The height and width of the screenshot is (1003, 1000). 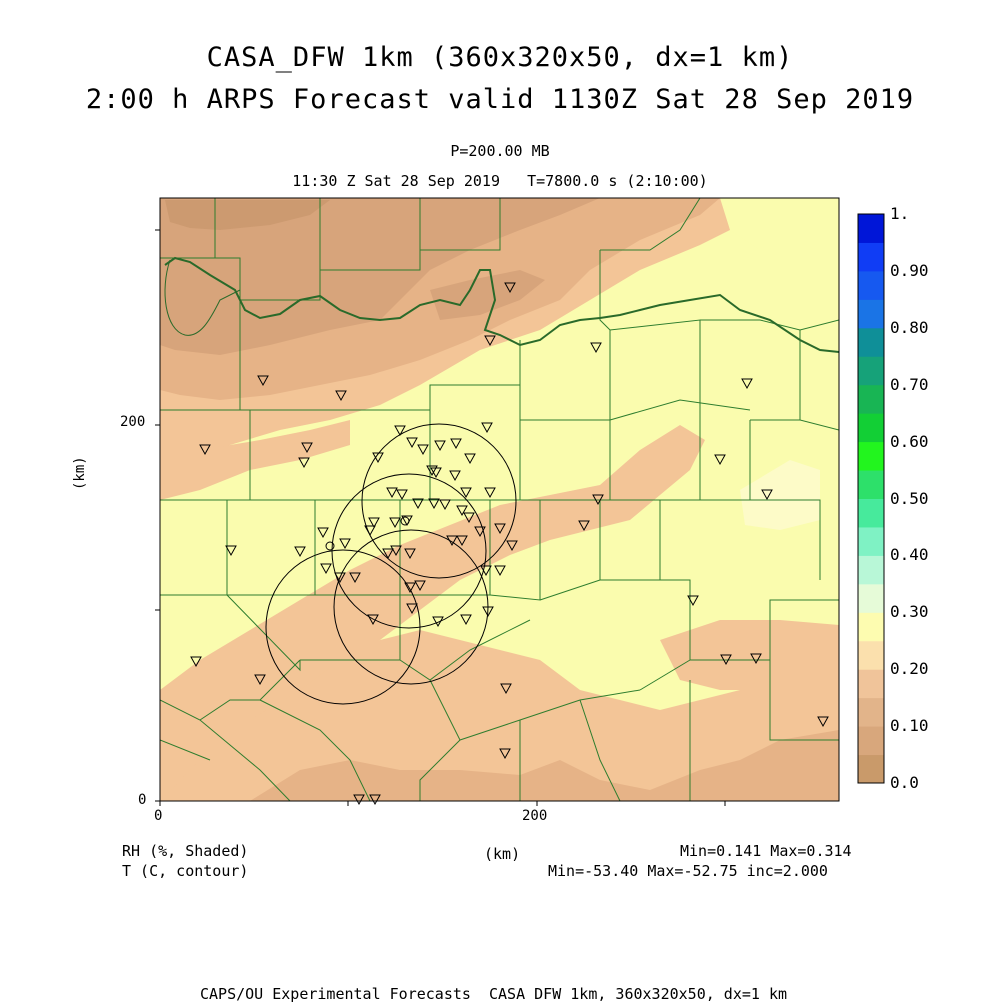 I want to click on colorbar-label: 0.90, so click(x=909, y=270).